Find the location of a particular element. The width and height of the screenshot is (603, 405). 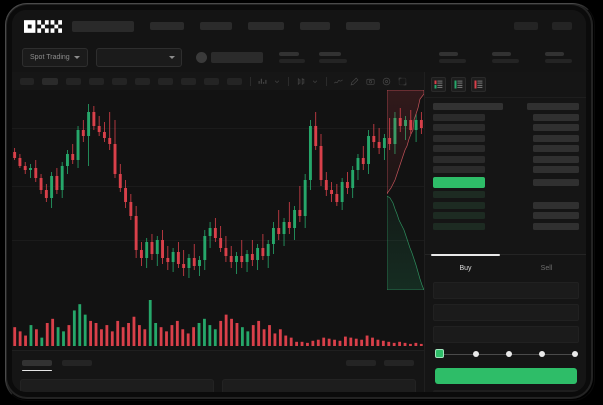

ticker-bar: Spot Trading is located at coordinates (299, 57).